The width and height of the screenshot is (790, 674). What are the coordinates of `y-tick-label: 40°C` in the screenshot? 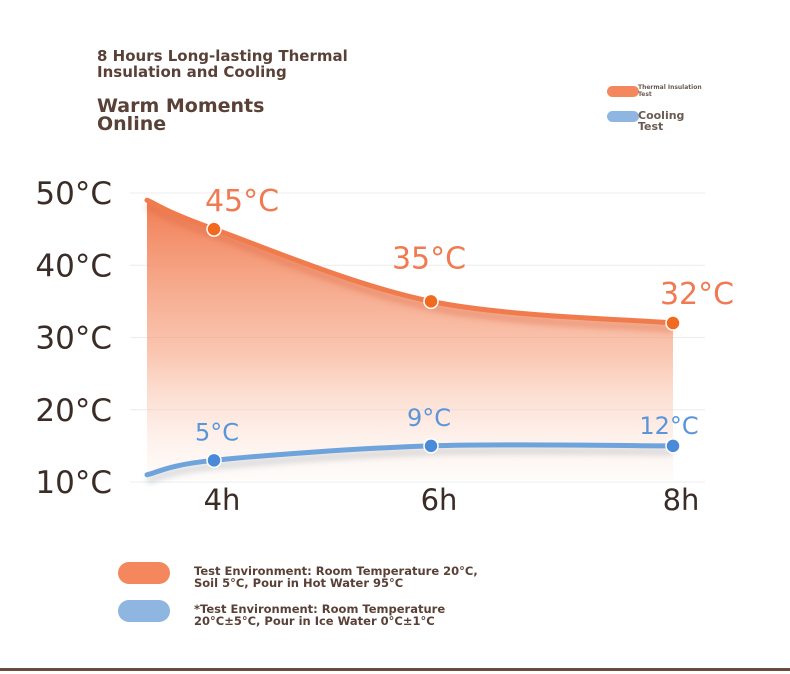 It's located at (73, 266).